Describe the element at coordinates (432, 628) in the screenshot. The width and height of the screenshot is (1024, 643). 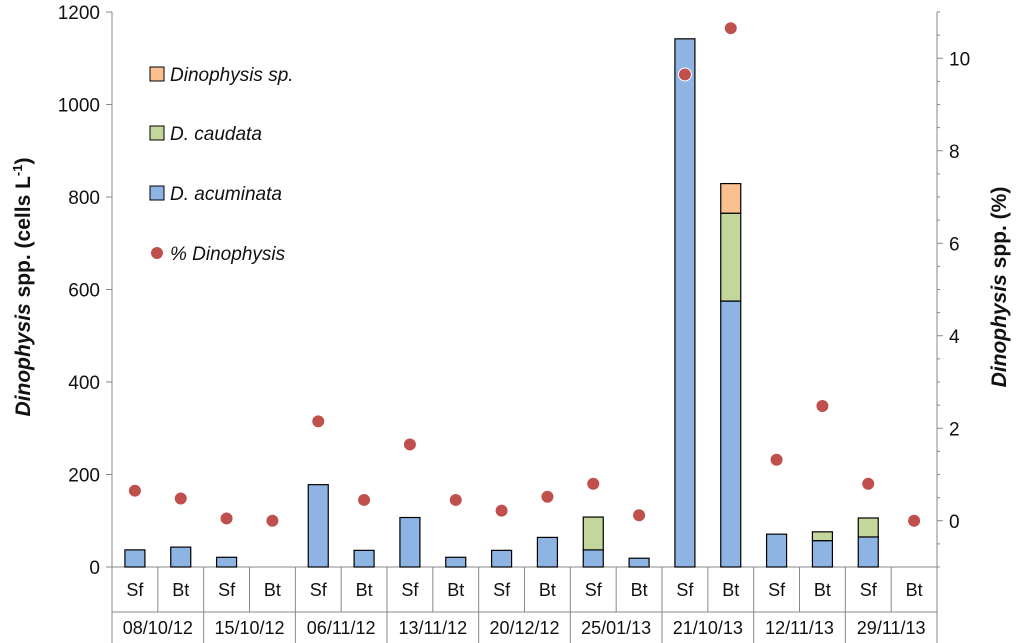
I see `x-date-label: 13/11/12` at that location.